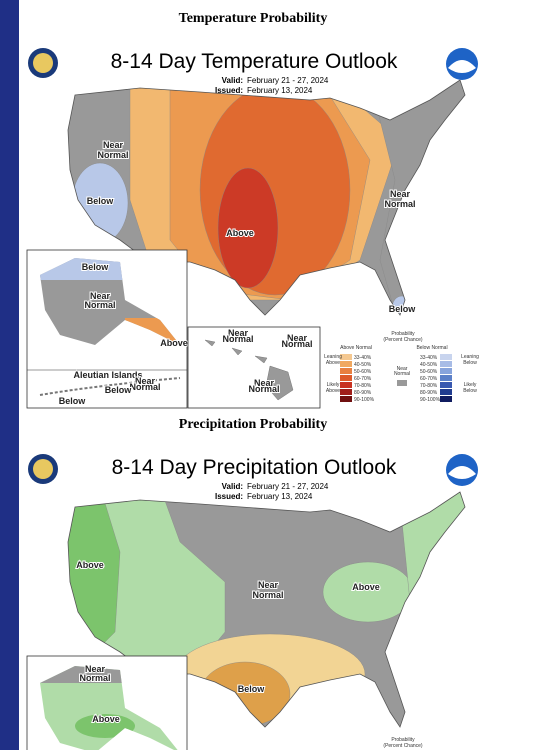 The image size is (545, 750). I want to click on map-title: 8-14 Day Temperature Outlook, so click(254, 61).